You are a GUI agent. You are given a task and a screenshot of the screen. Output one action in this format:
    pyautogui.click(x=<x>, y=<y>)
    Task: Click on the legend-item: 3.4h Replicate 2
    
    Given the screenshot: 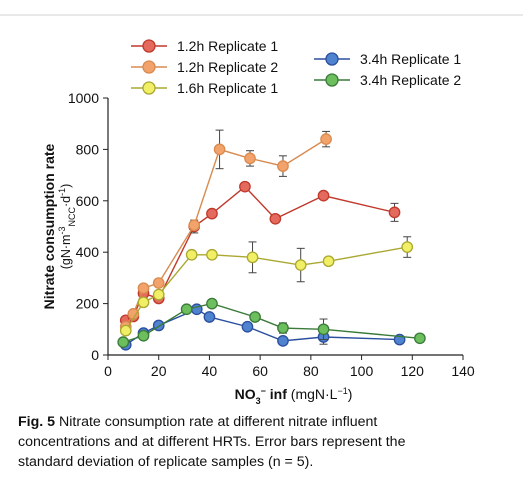 What is the action you would take?
    pyautogui.click(x=387, y=80)
    